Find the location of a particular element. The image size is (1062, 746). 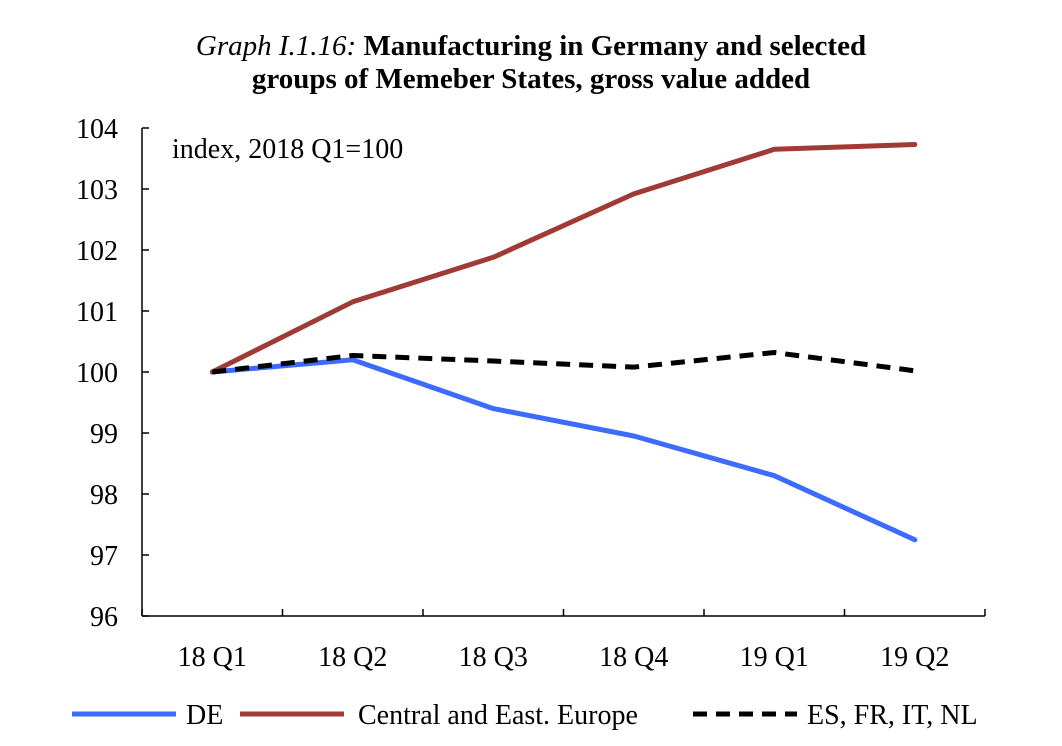

y-tick-label: 97 is located at coordinates (104, 556).